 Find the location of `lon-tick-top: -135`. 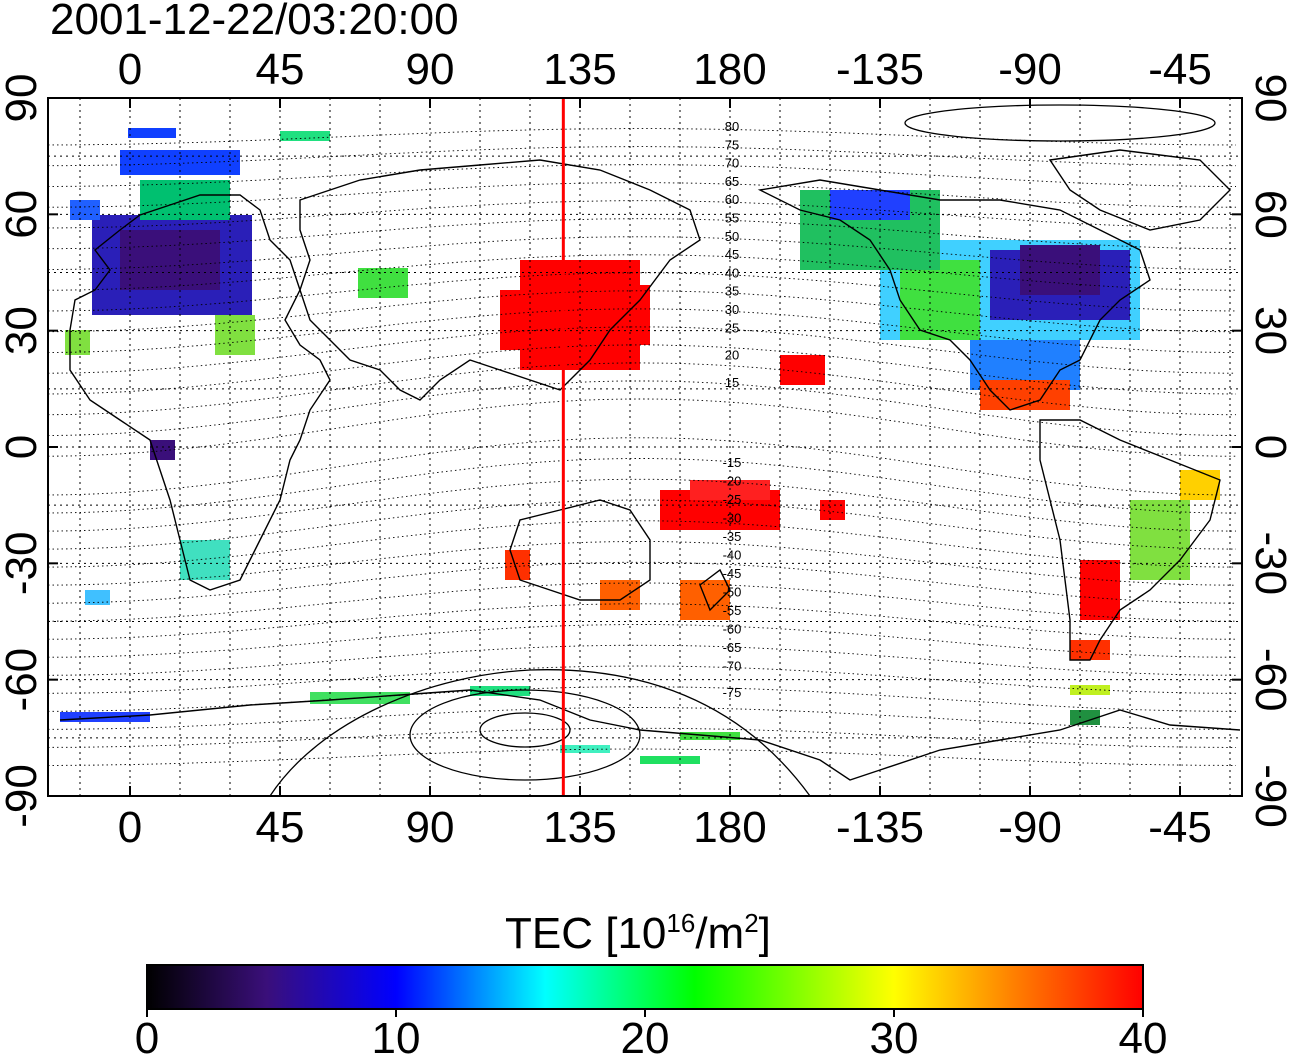

lon-tick-top: -135 is located at coordinates (880, 69).